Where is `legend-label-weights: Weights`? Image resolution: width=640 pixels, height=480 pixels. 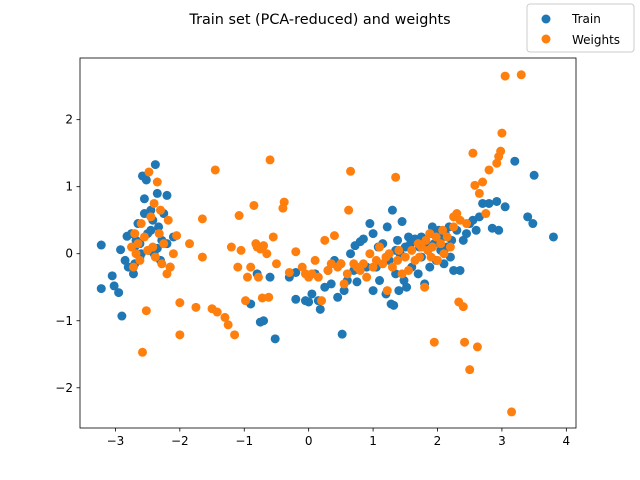 legend-label-weights: Weights is located at coordinates (596, 40).